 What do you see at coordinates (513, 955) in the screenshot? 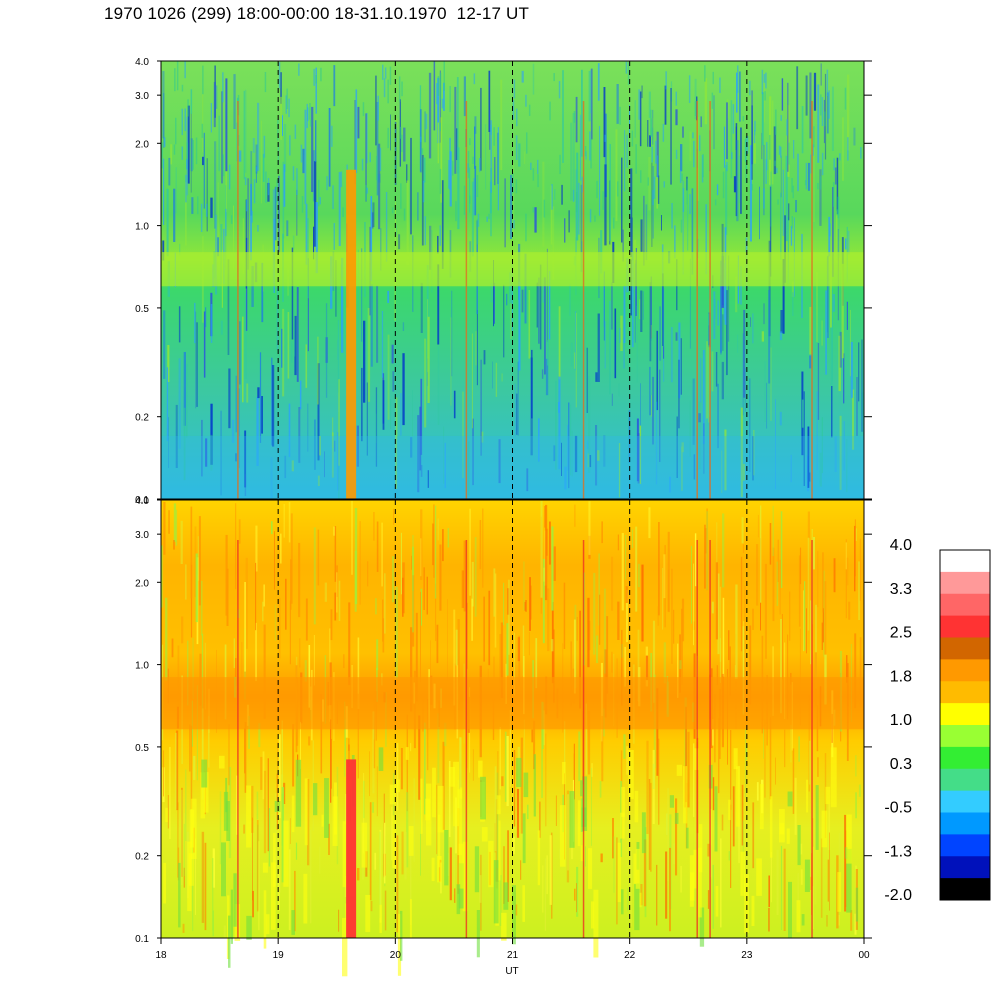
I see `x-tick-label: 21` at bounding box center [513, 955].